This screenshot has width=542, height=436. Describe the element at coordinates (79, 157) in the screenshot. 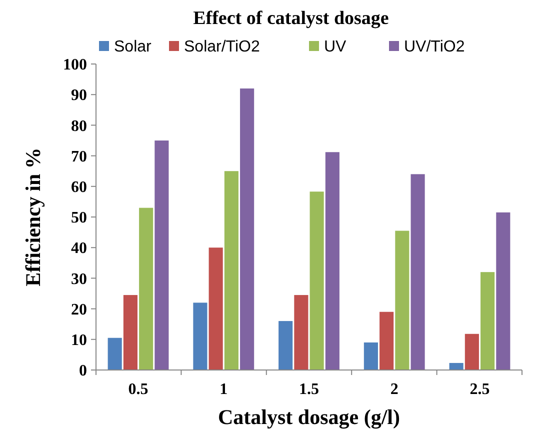

I see `y-tick-label: 70` at that location.